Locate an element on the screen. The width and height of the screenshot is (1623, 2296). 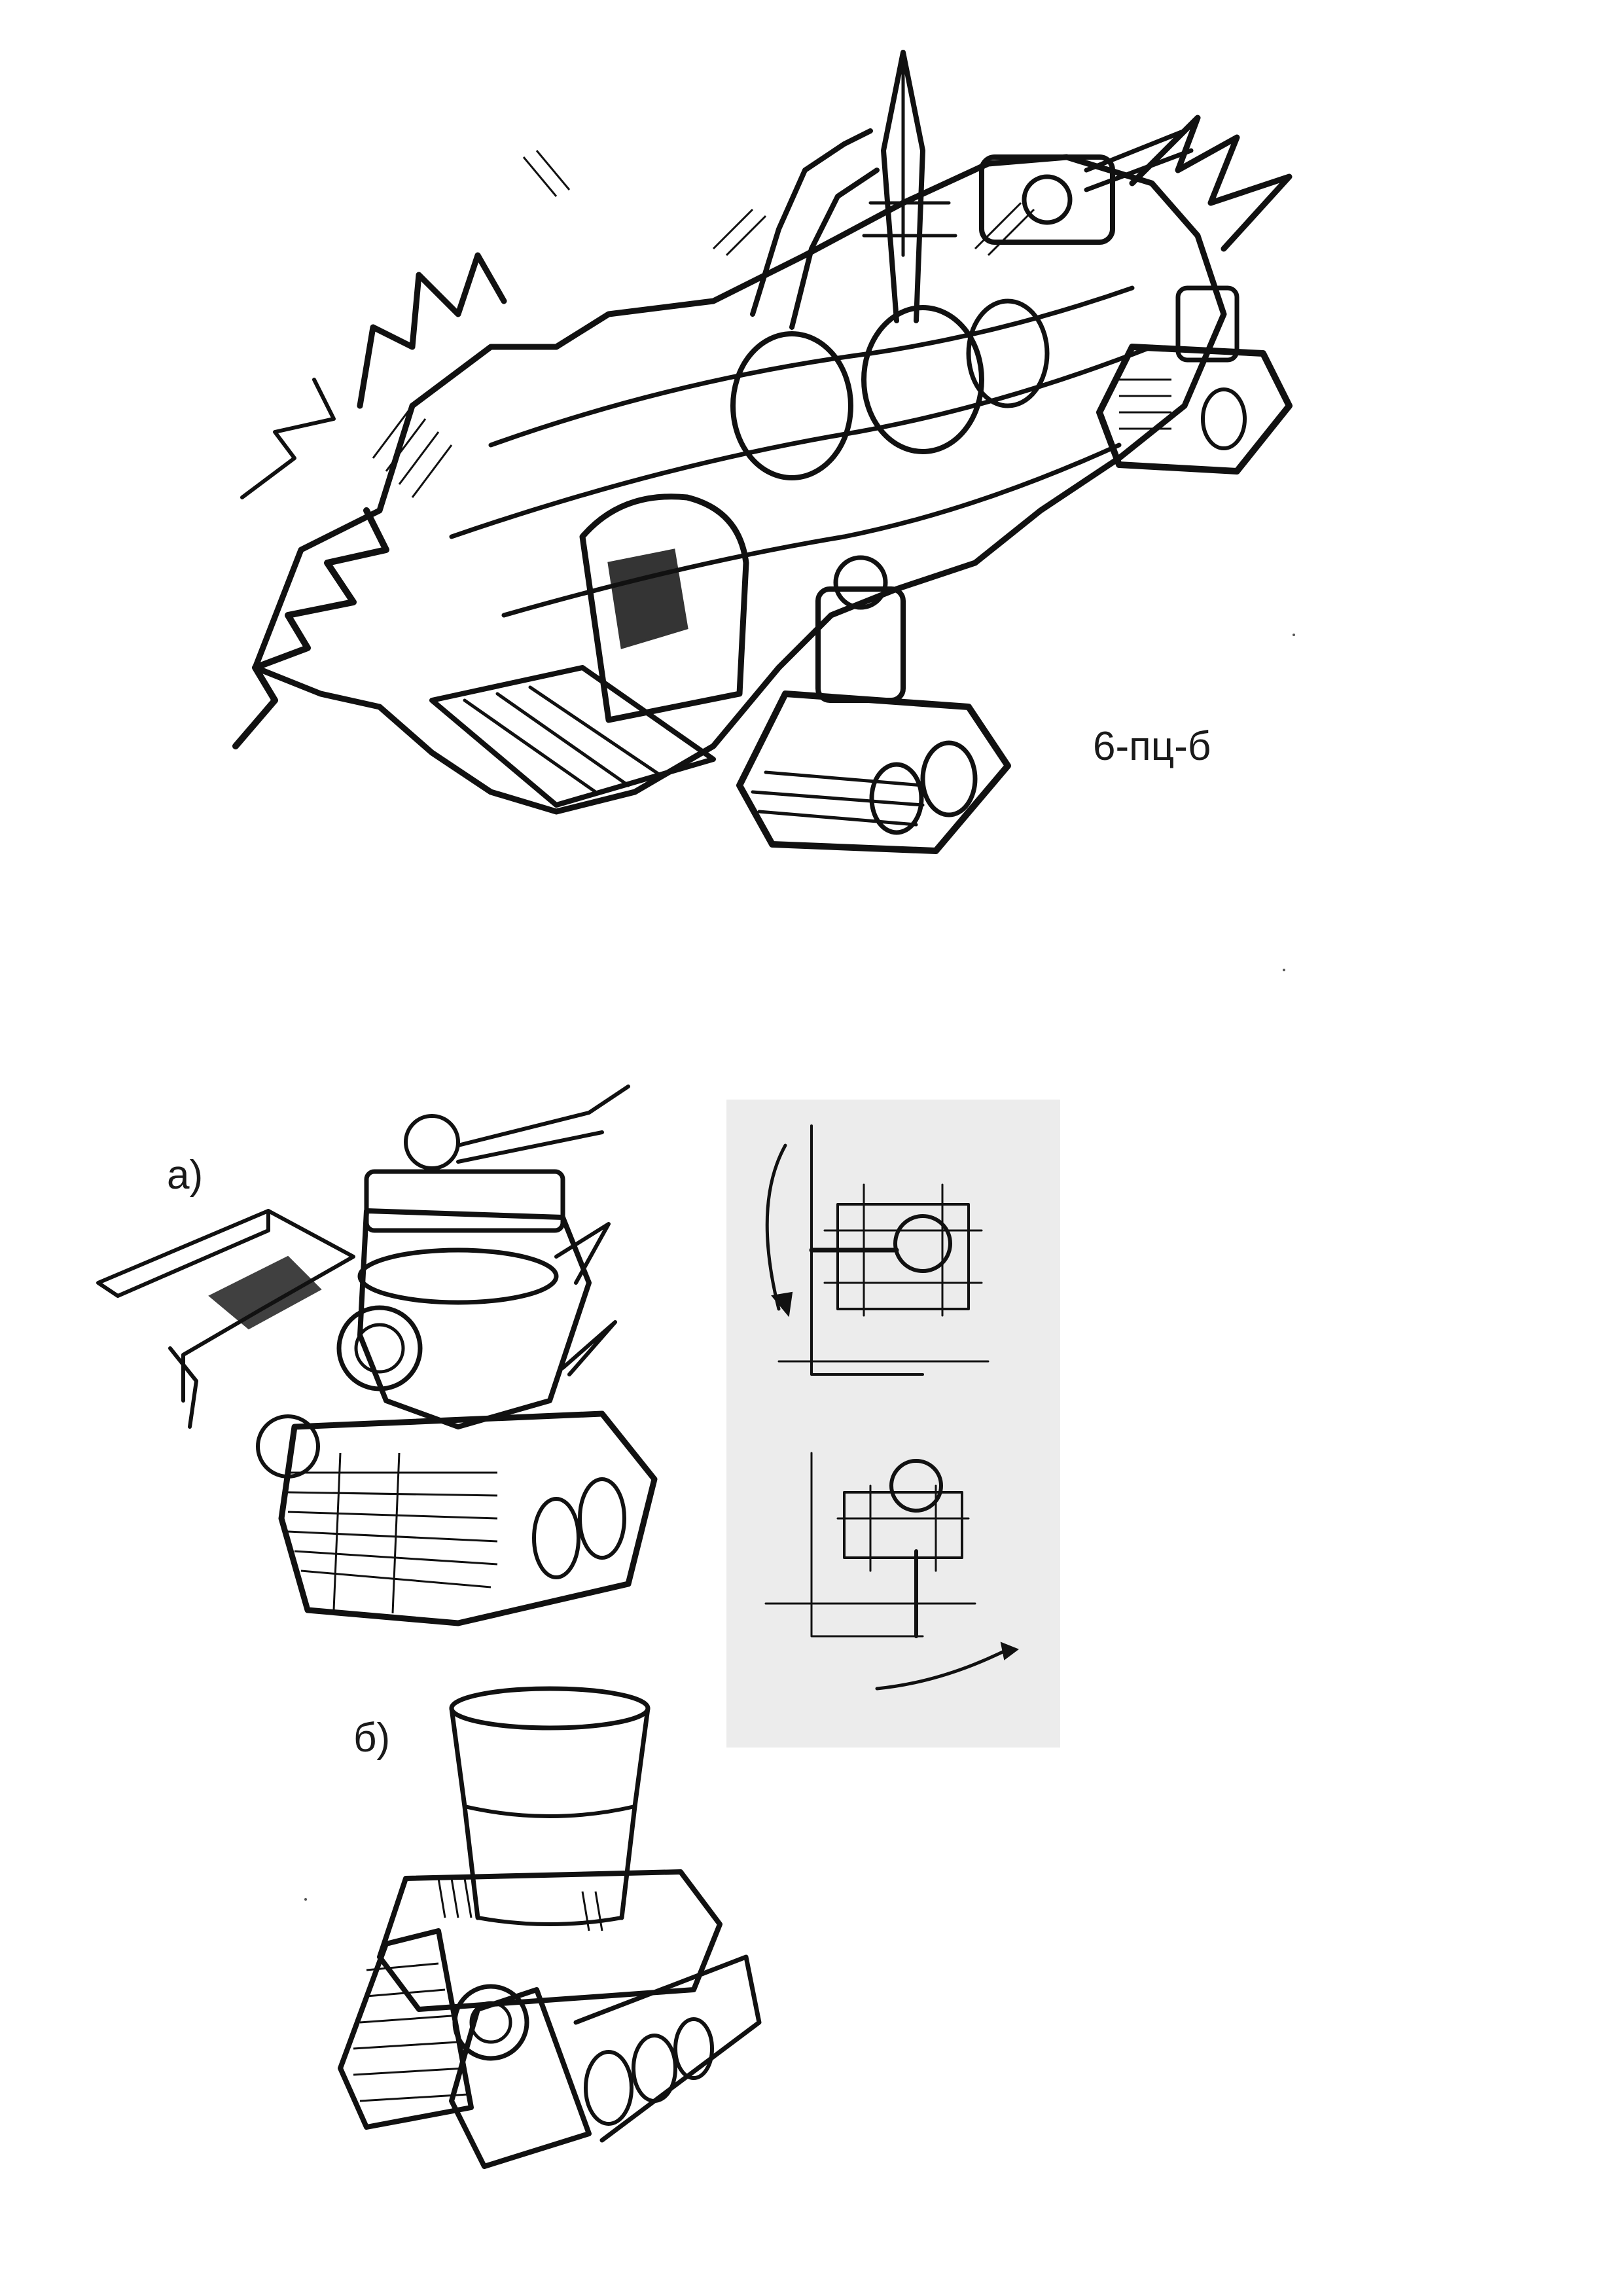
variant-b-sketch is located at coordinates (556, 1934).